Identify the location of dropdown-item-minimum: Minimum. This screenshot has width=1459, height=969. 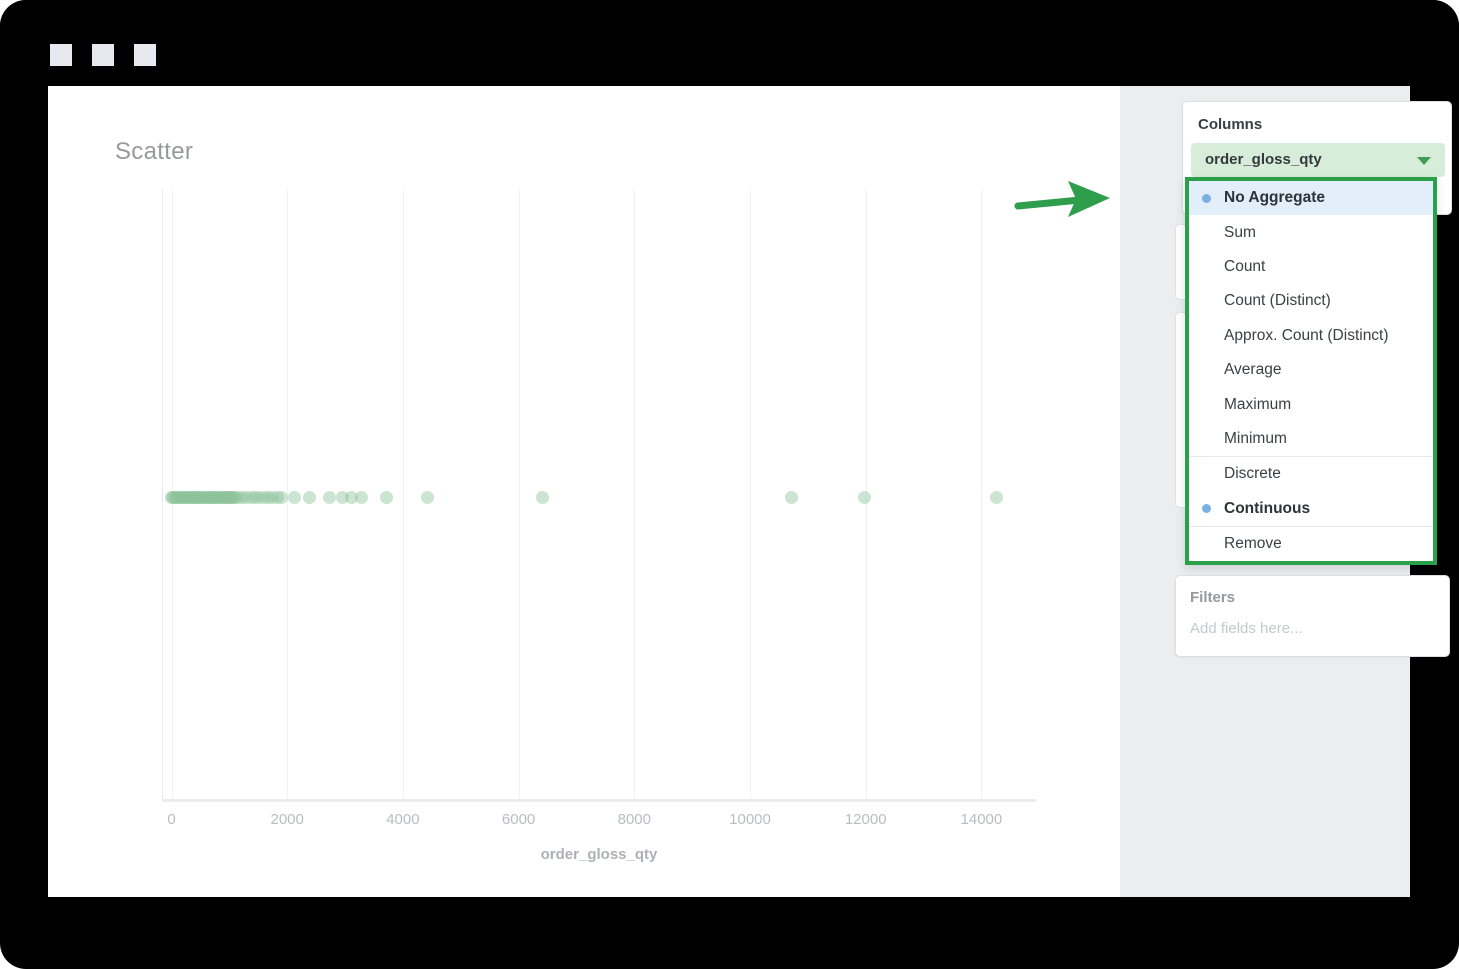
(1311, 439).